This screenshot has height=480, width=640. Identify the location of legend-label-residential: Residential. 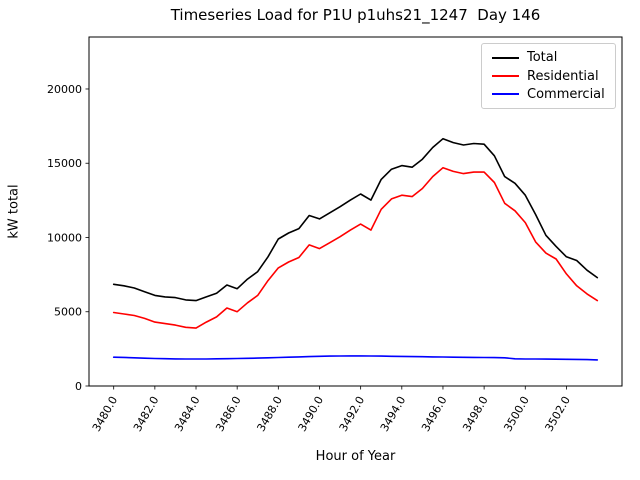
(563, 76).